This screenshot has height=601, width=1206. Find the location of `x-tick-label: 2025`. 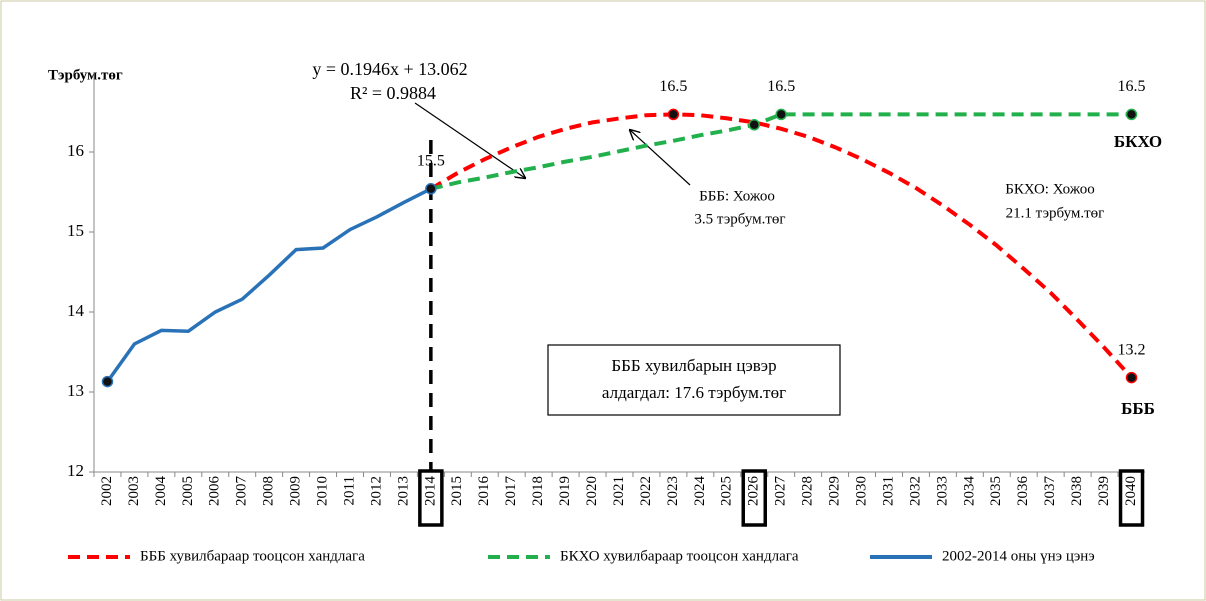

x-tick-label: 2025 is located at coordinates (727, 491).